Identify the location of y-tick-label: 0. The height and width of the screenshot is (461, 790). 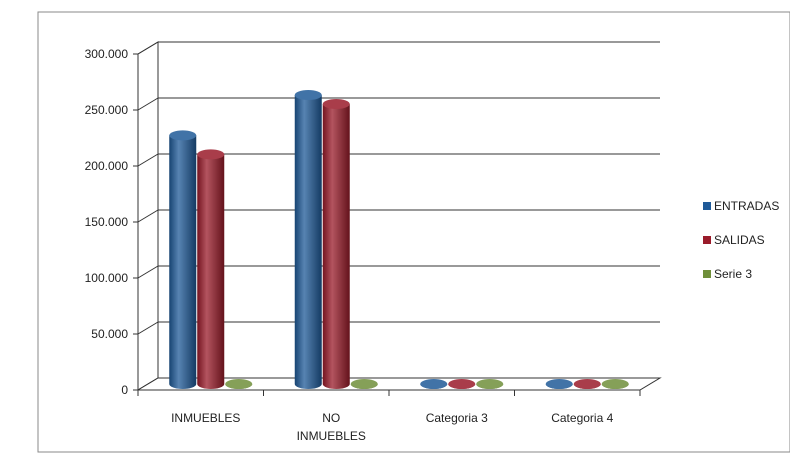
(124, 390).